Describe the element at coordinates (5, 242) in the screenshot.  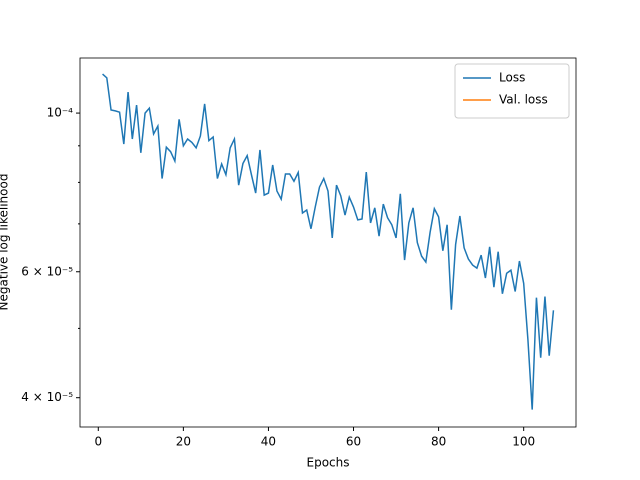
I see `y-axis-label: Negative log likelihood` at that location.